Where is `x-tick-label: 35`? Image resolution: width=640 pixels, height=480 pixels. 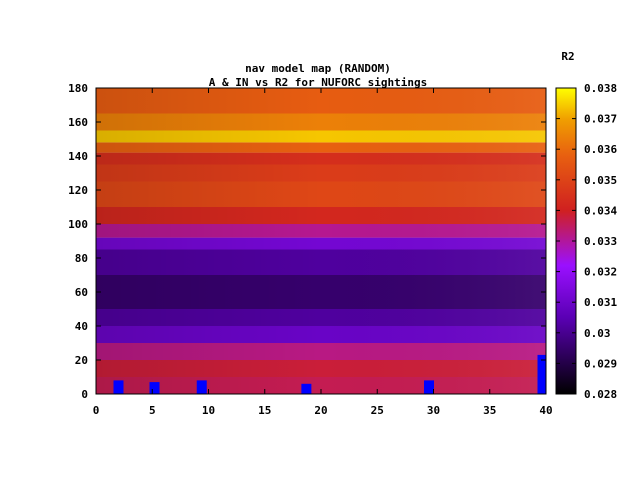
x-tick-label: 35 is located at coordinates (489, 410).